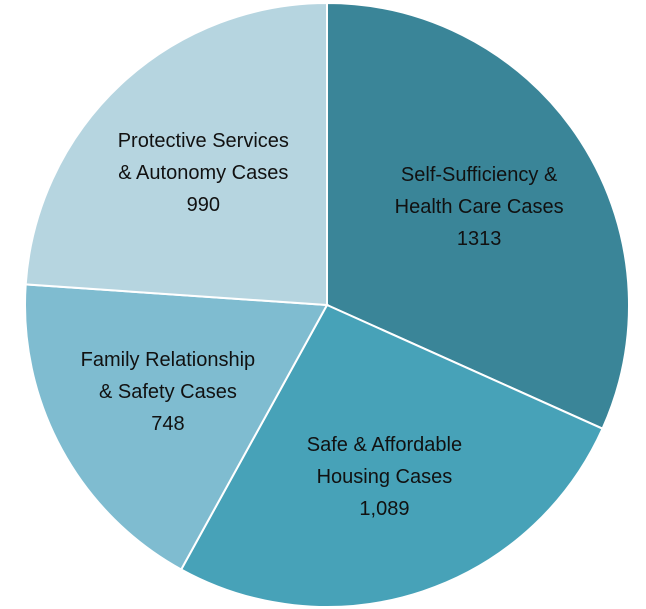 This screenshot has width=646, height=609. Describe the element at coordinates (203, 204) in the screenshot. I see `value-label: 990` at that location.